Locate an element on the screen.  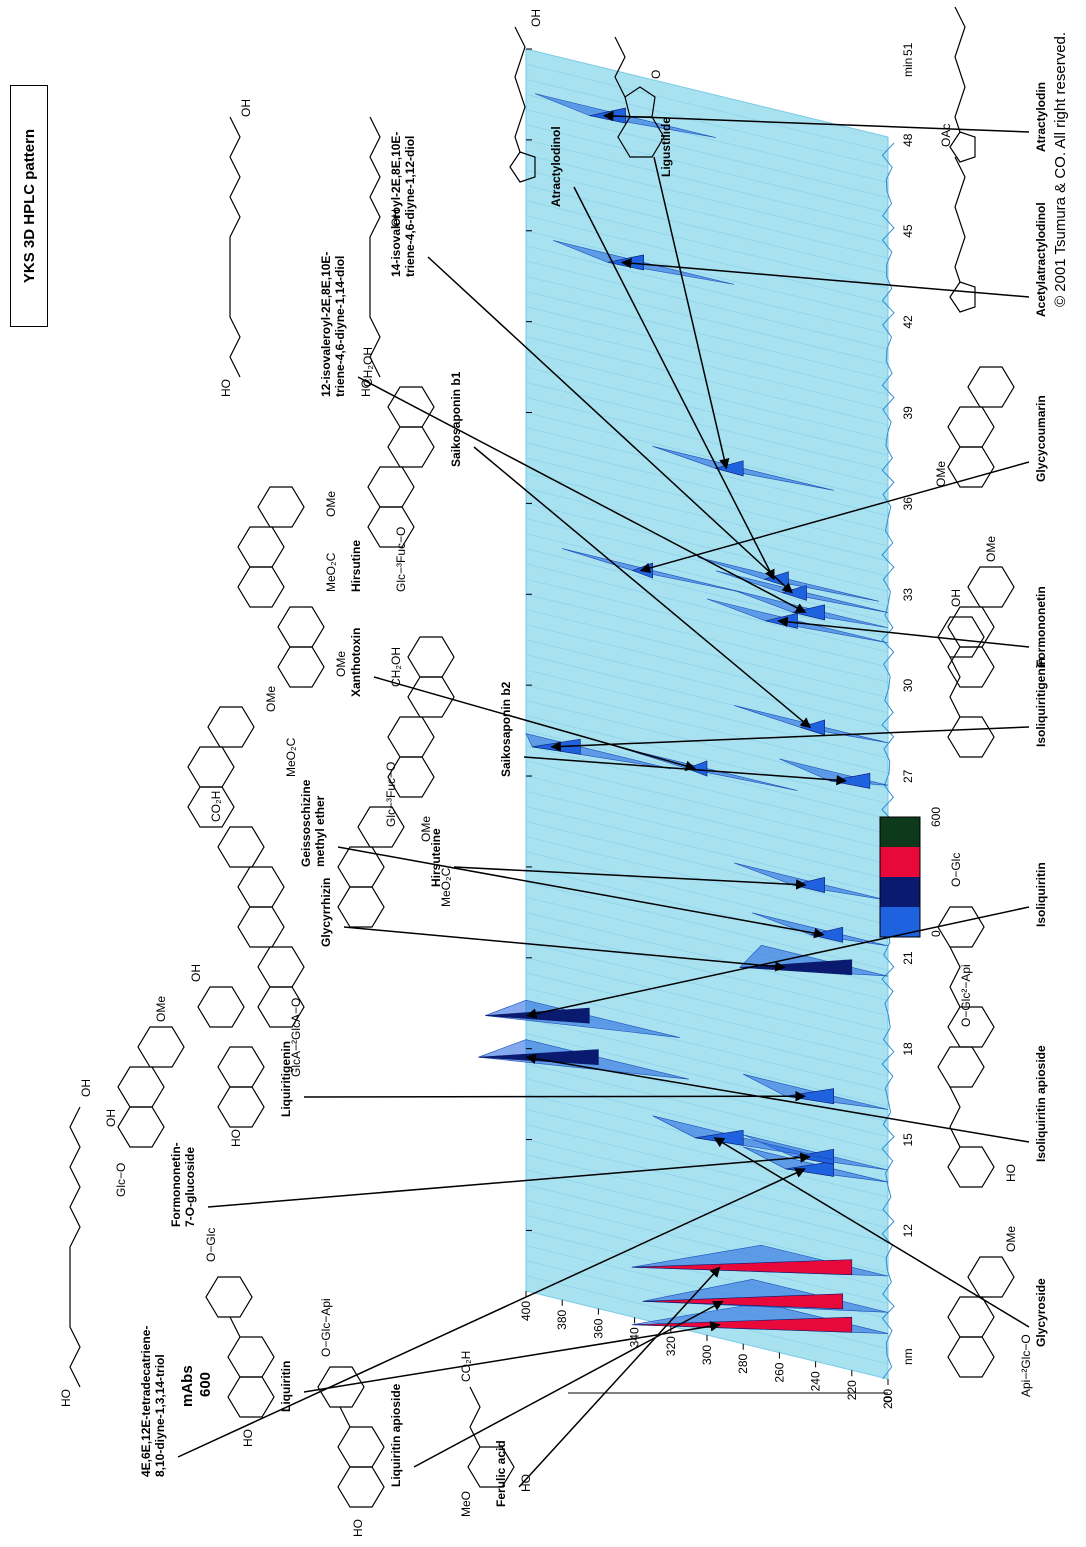
structure-ferulic-acid: MeO HO CO₂H is located at coordinates (496, 1434).